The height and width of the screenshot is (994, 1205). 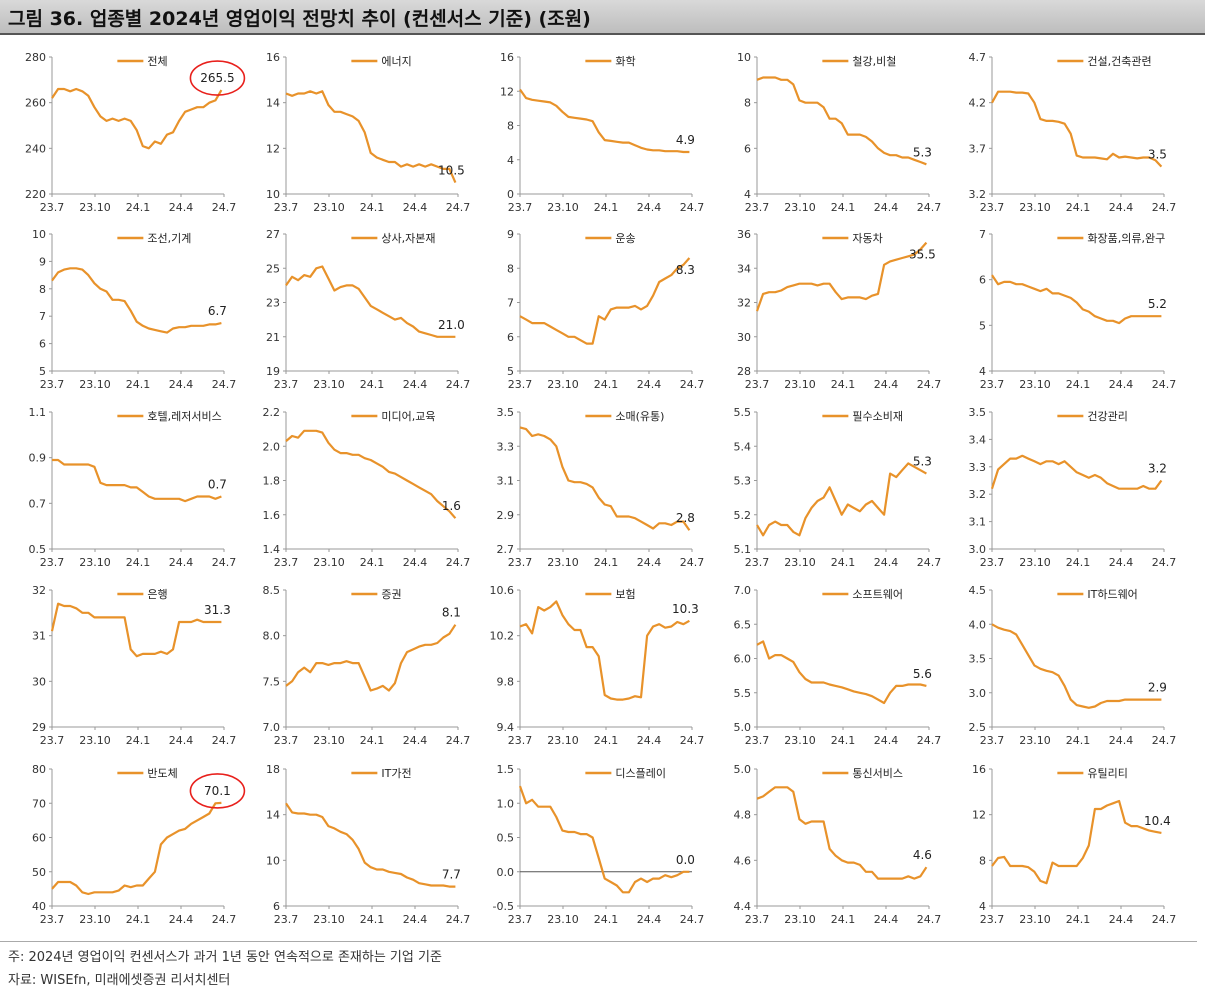 I want to click on chart-4-last-value-label: 5.3, so click(x=922, y=152).